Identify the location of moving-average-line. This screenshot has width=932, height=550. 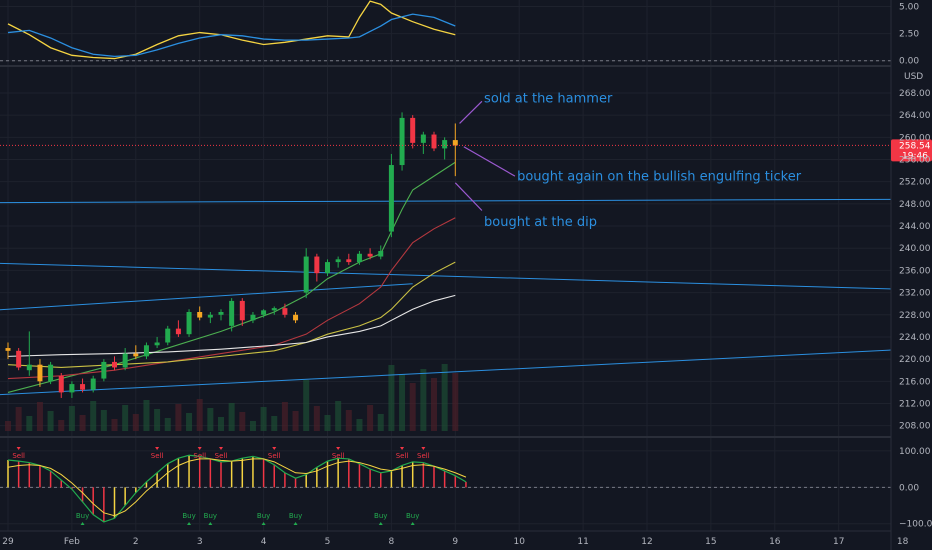
(231, 325).